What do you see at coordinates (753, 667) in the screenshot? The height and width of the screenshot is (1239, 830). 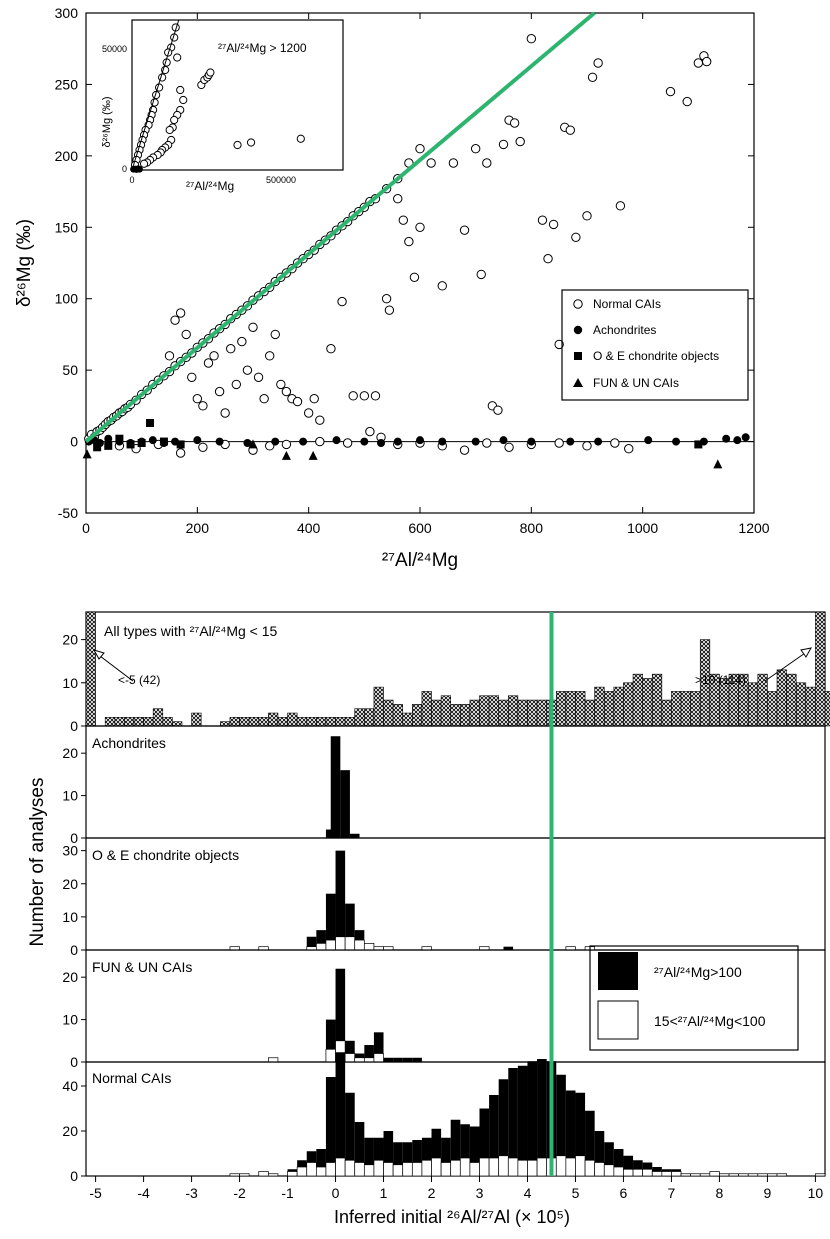 I see `annotation-right: >10 (114)` at bounding box center [753, 667].